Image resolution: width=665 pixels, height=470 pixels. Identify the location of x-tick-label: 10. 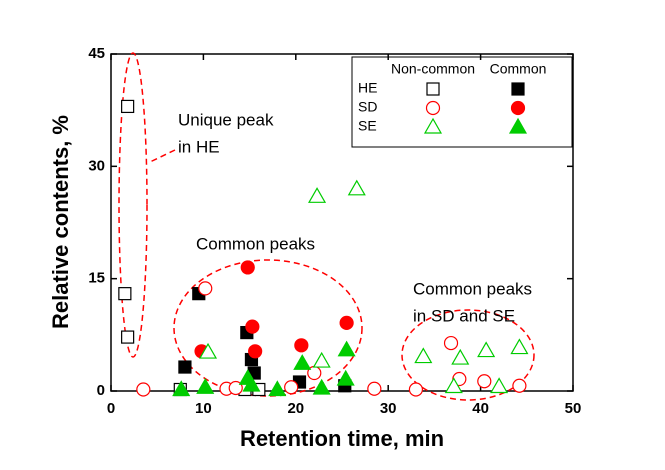
(203, 408).